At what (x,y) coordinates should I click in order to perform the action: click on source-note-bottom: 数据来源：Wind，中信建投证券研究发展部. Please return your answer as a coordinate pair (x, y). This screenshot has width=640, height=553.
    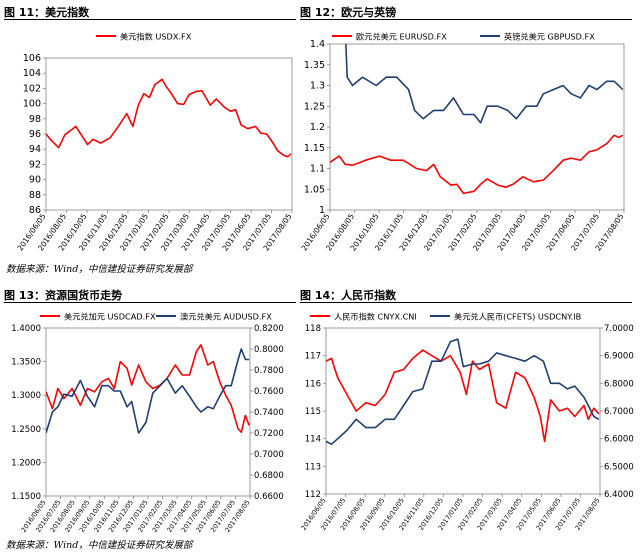
    Looking at the image, I should click on (99, 545).